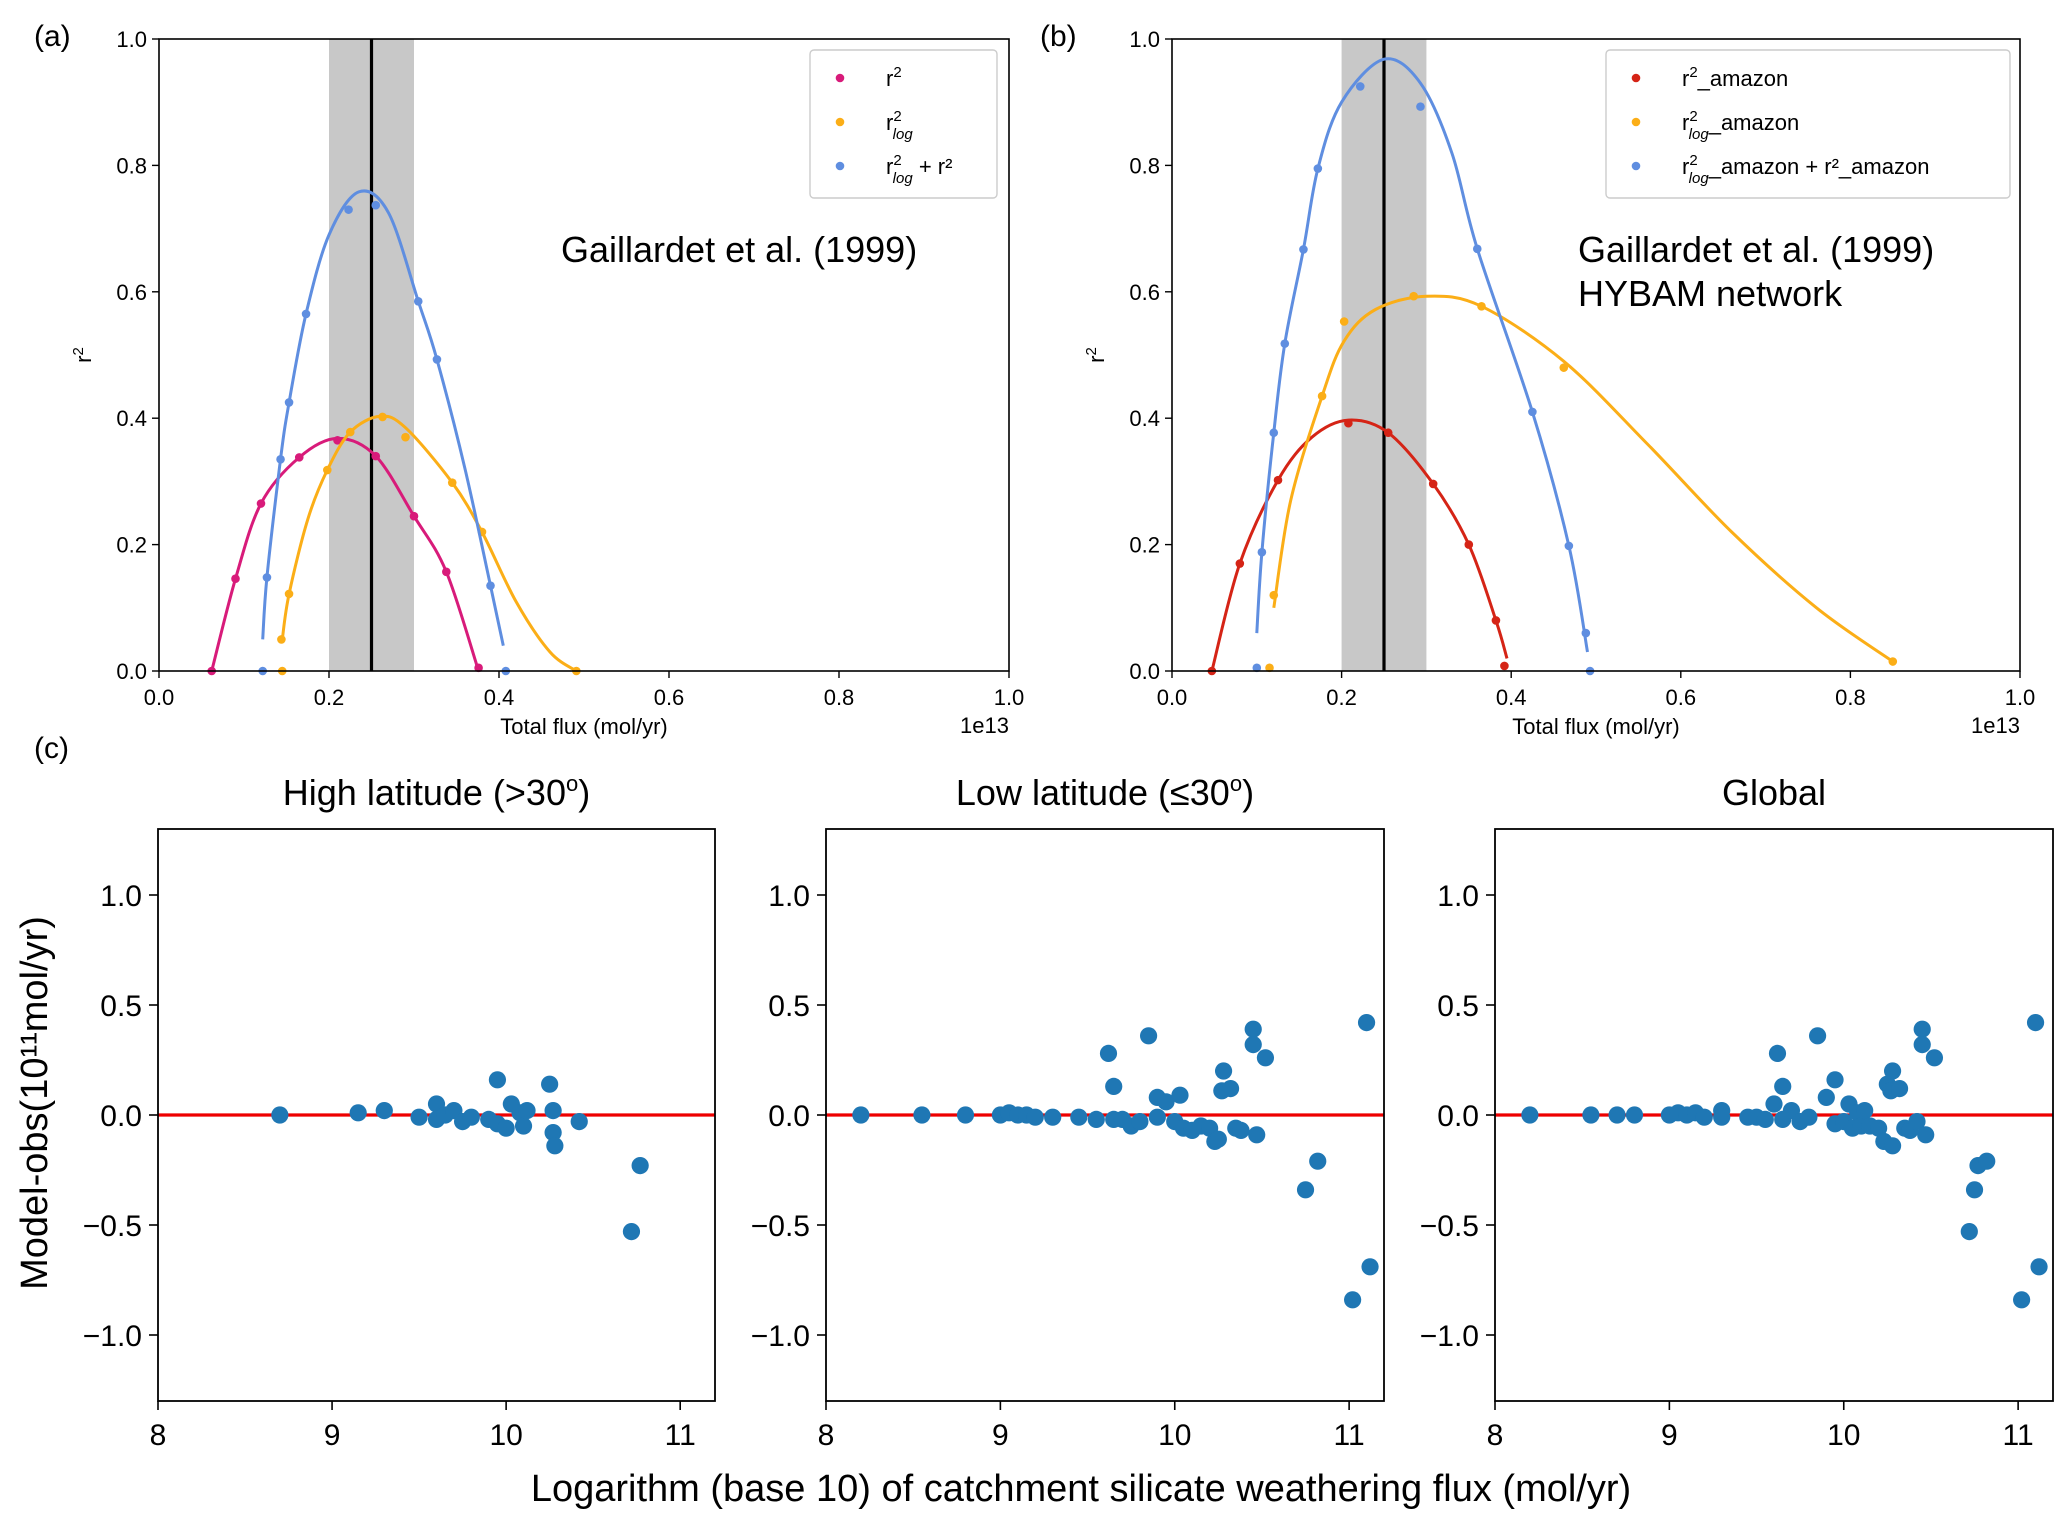 Image resolution: width=2067 pixels, height=1524 pixels. Describe the element at coordinates (1735, 77) in the screenshot. I see `legend-label-0: r2_amazon` at that location.